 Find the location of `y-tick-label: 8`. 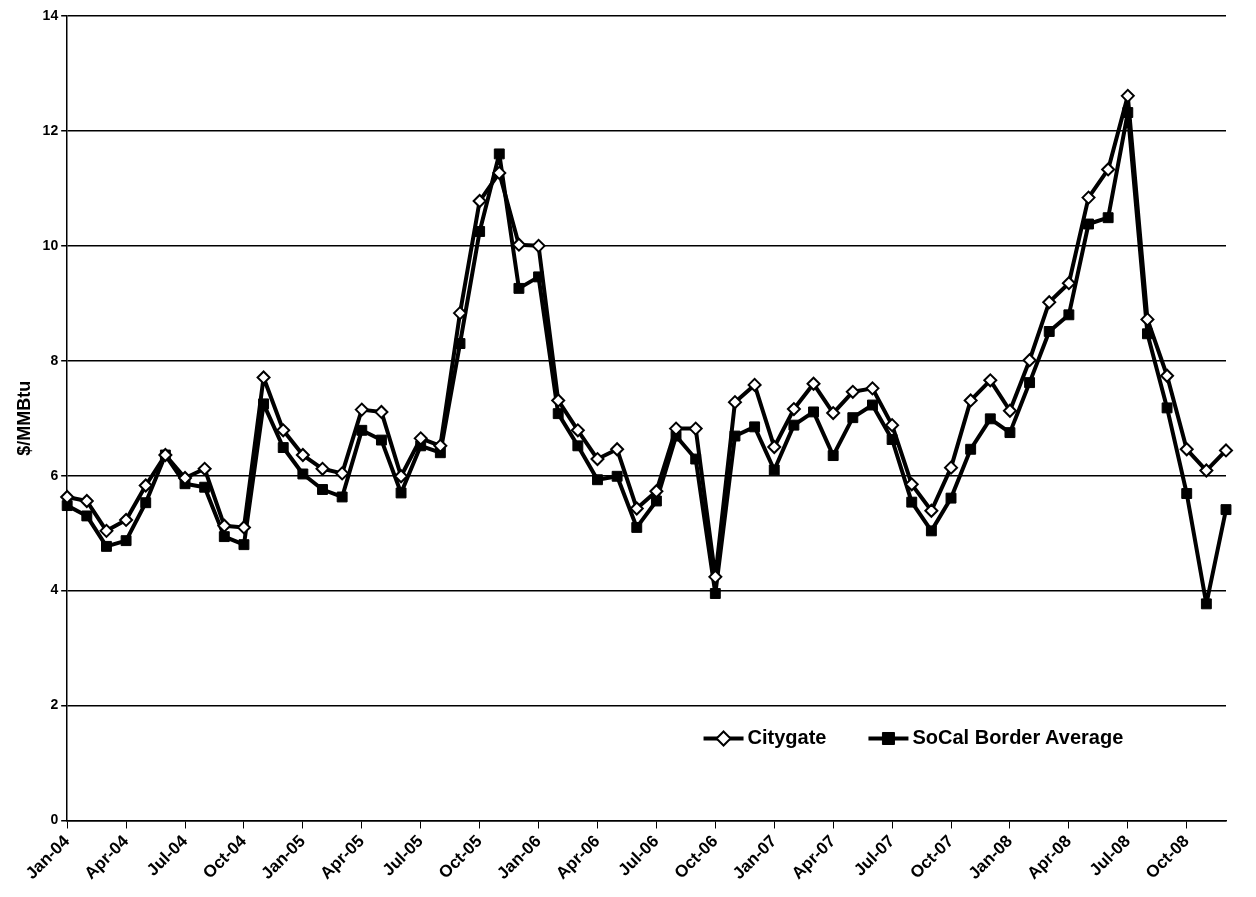

y-tick-label: 8 is located at coordinates (54, 359).